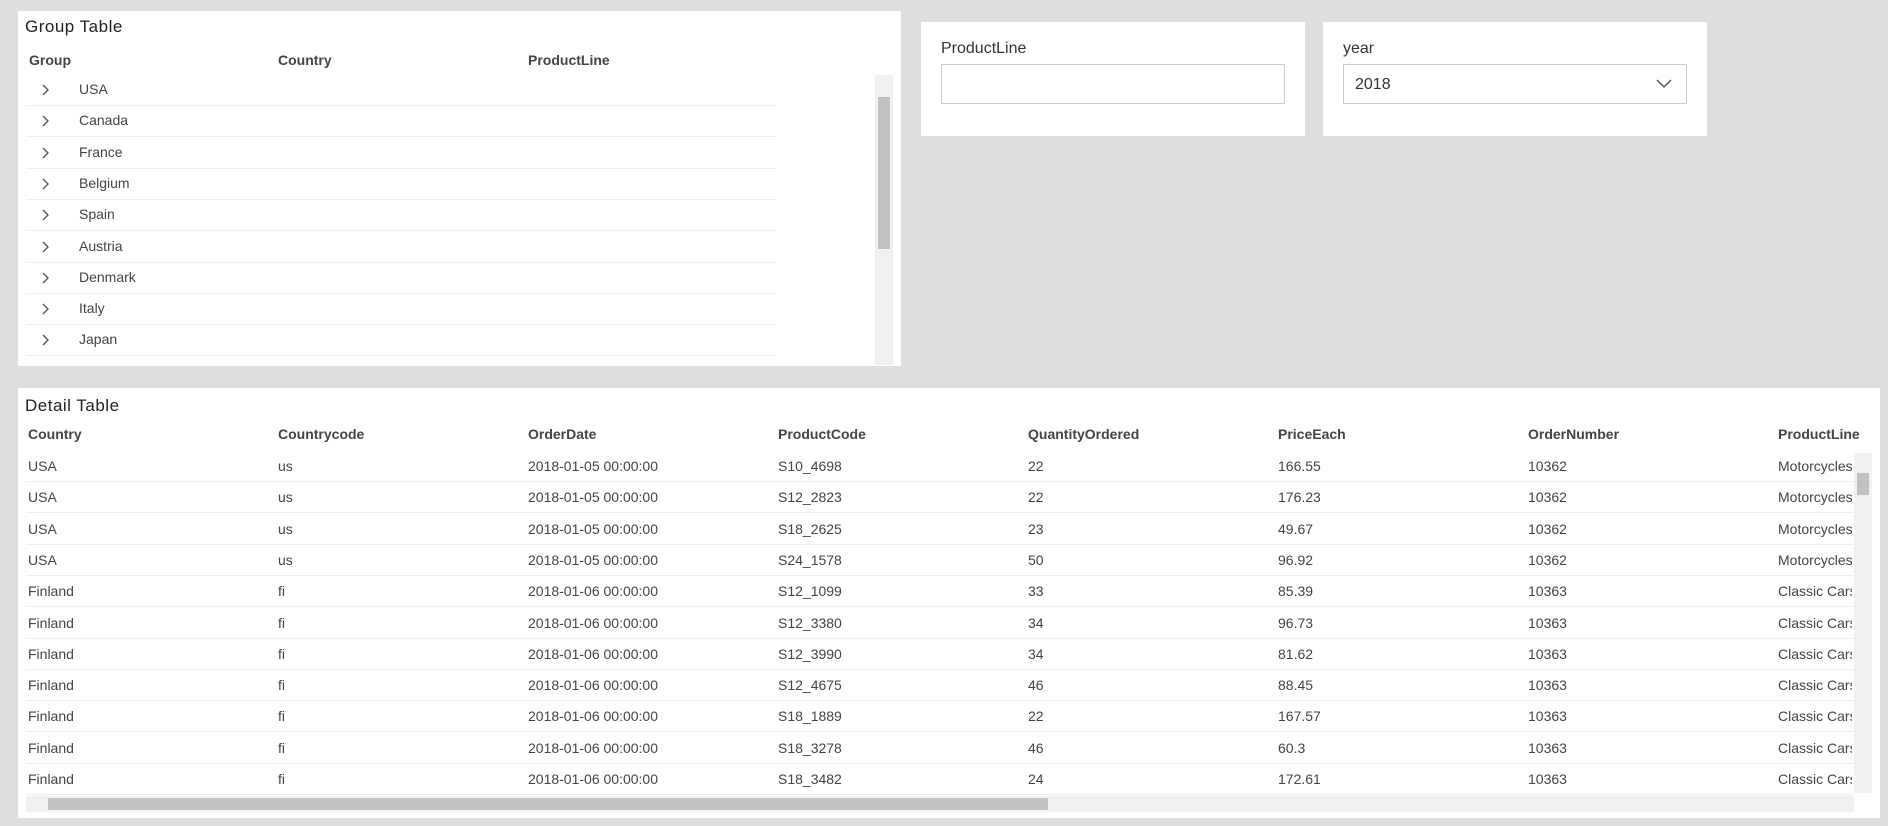  I want to click on detail-cell: S12_3990, so click(810, 653).